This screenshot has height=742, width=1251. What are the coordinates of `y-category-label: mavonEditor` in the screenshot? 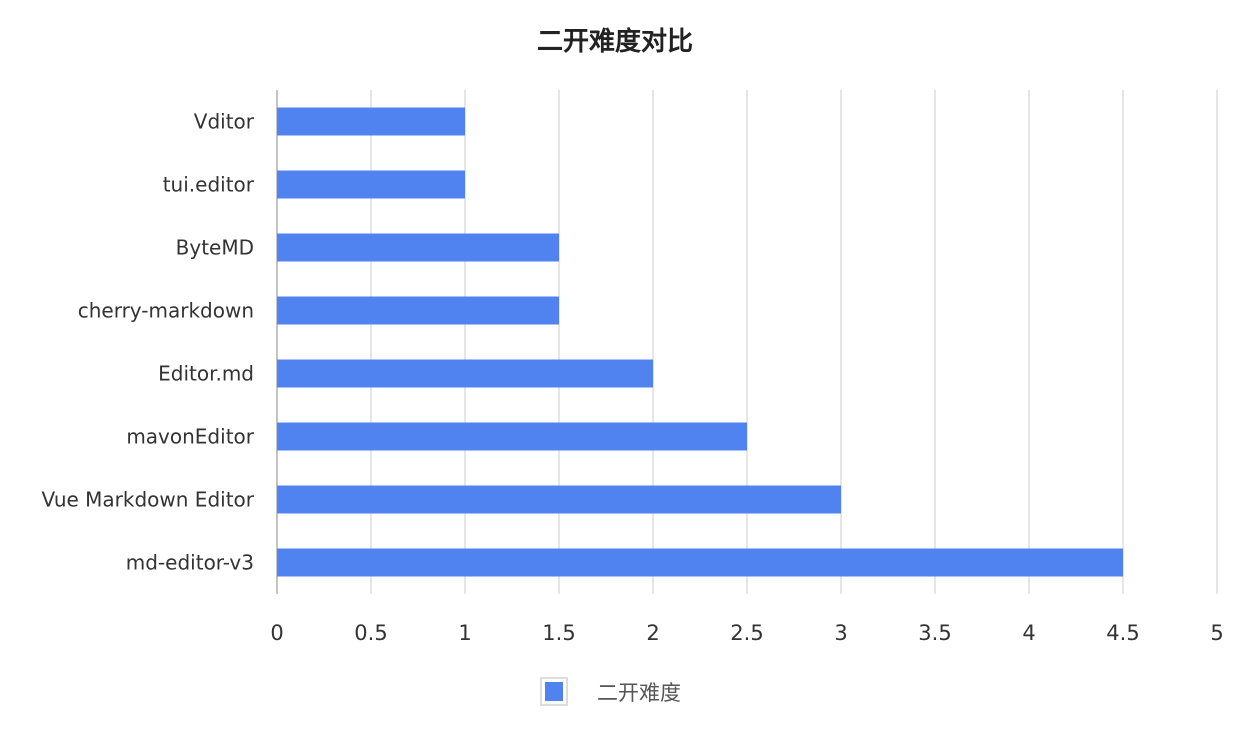 It's located at (190, 437).